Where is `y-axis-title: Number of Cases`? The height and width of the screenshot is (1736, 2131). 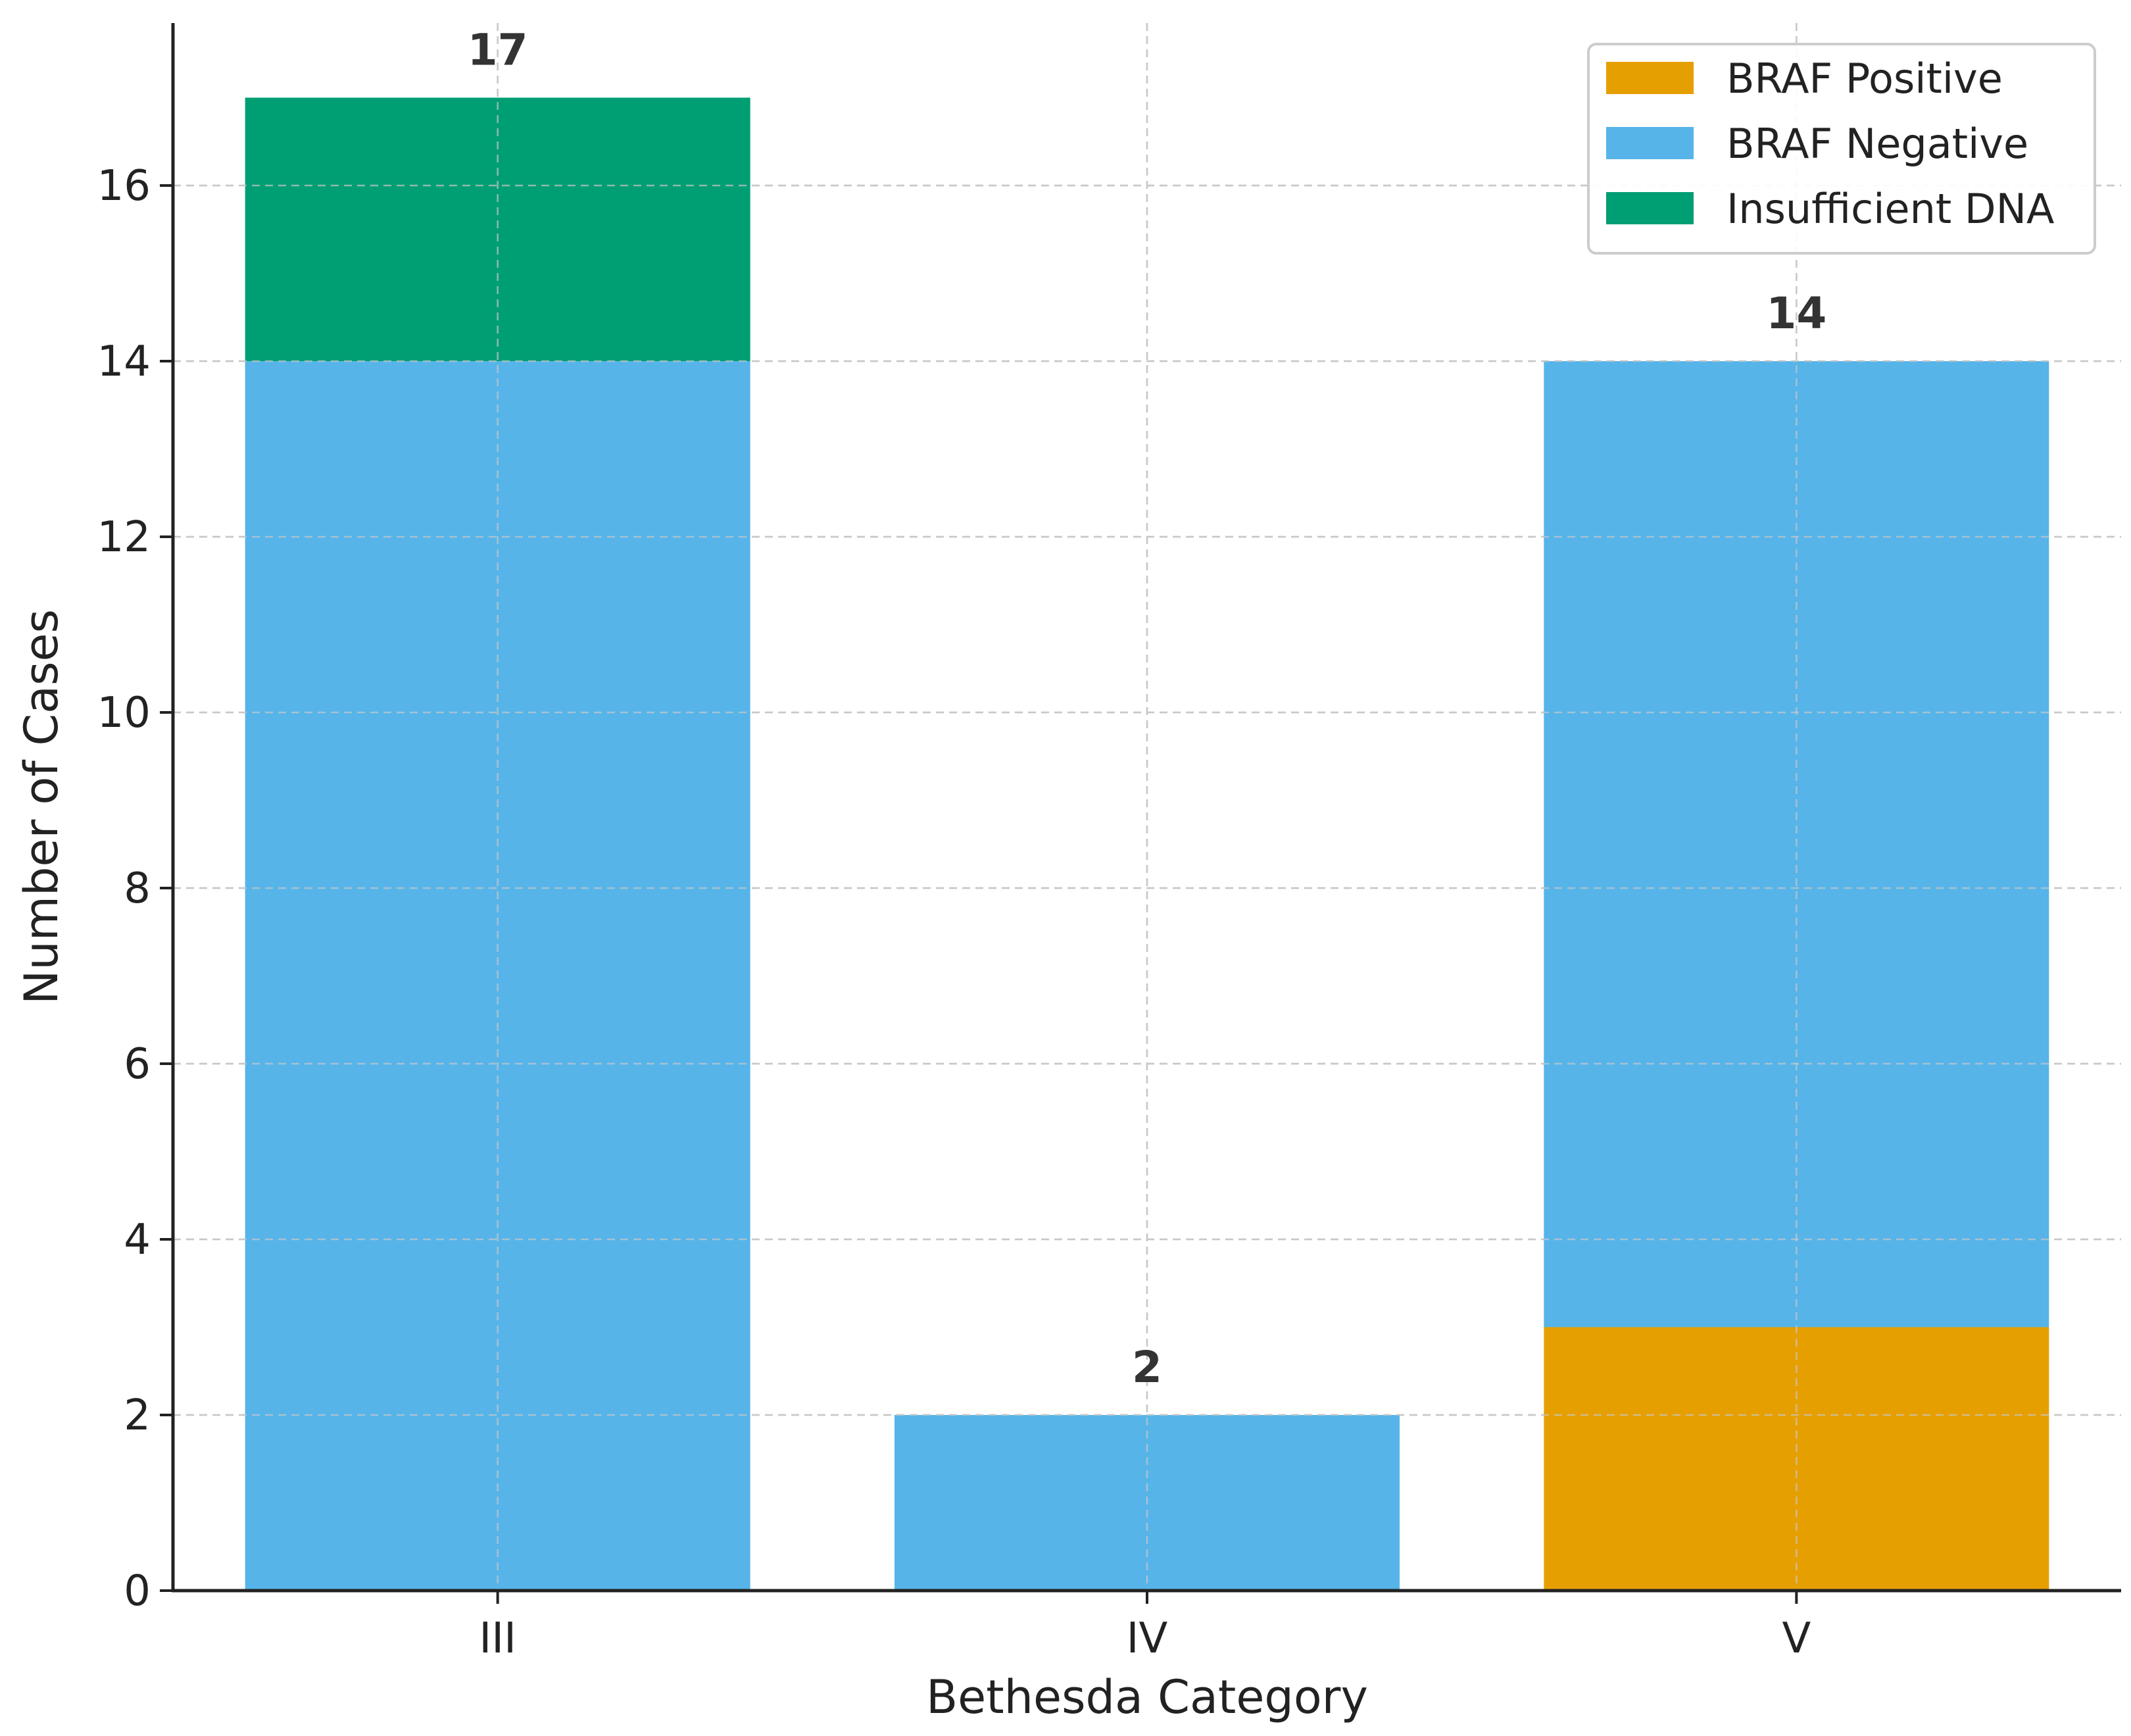 y-axis-title: Number of Cases is located at coordinates (41, 807).